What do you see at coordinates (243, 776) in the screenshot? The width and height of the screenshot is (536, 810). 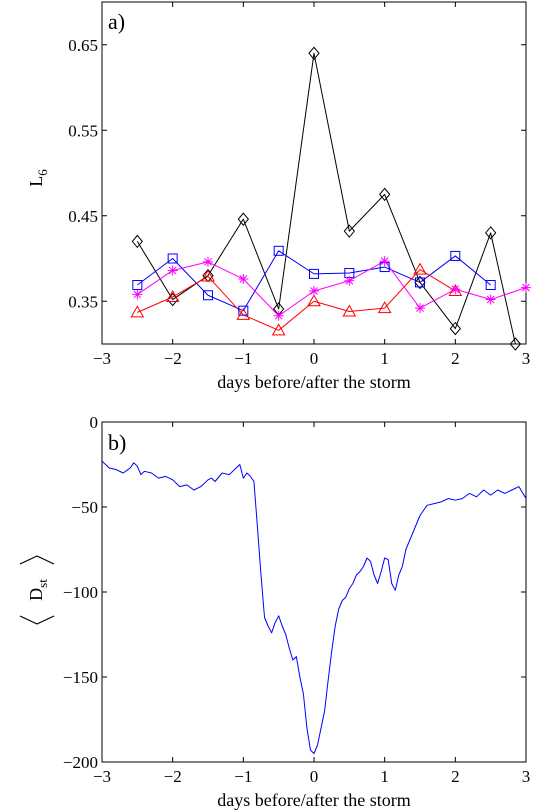 I see `x-tick-label-b: −1` at bounding box center [243, 776].